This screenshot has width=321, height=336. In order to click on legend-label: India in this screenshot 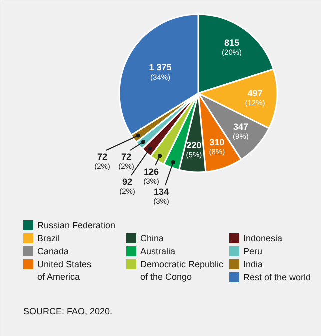, I will do `click(254, 265)`.